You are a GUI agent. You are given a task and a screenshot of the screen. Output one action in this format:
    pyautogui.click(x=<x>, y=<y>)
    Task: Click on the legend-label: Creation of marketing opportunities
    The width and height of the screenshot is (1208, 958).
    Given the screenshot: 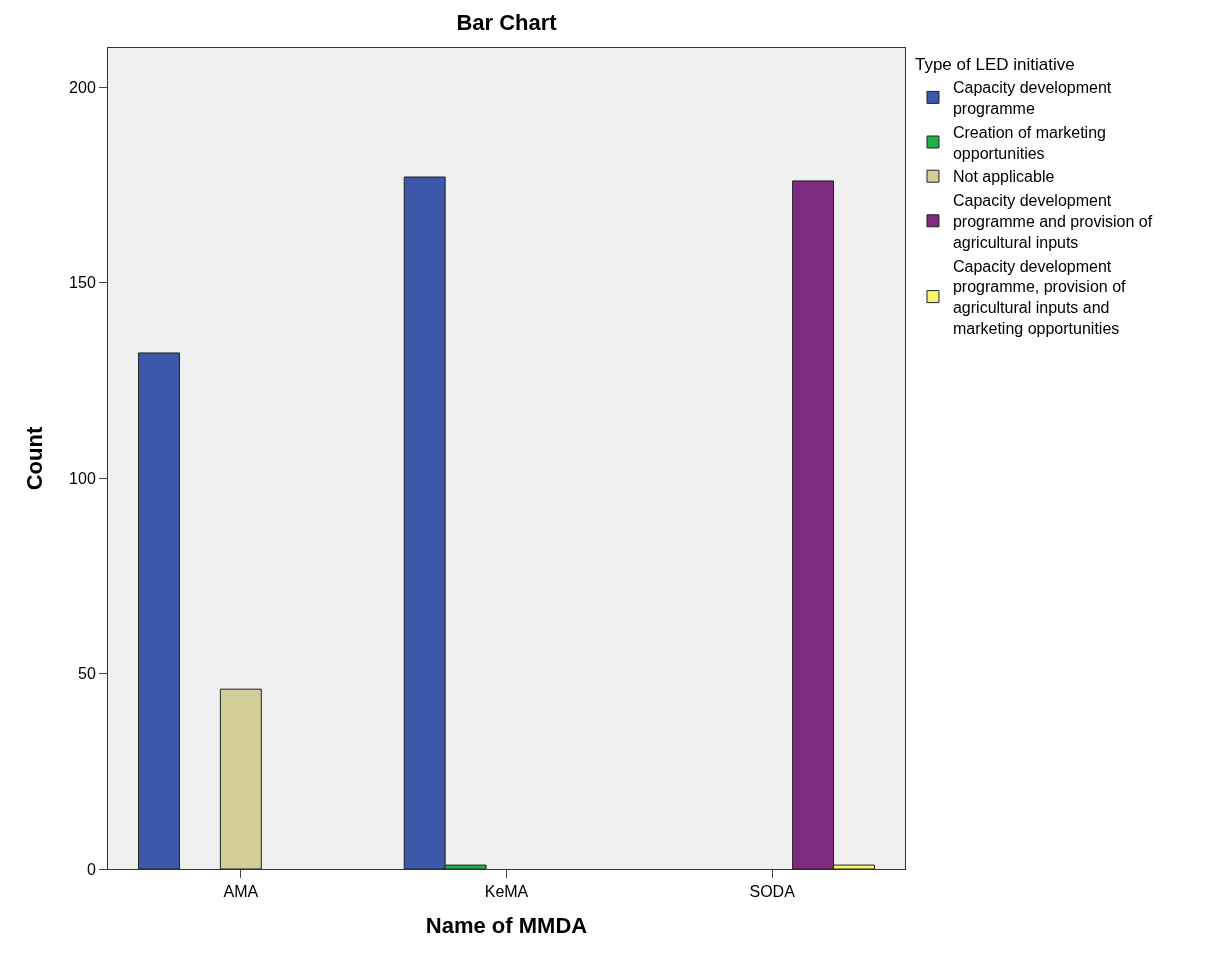 What is the action you would take?
    pyautogui.click(x=1029, y=142)
    